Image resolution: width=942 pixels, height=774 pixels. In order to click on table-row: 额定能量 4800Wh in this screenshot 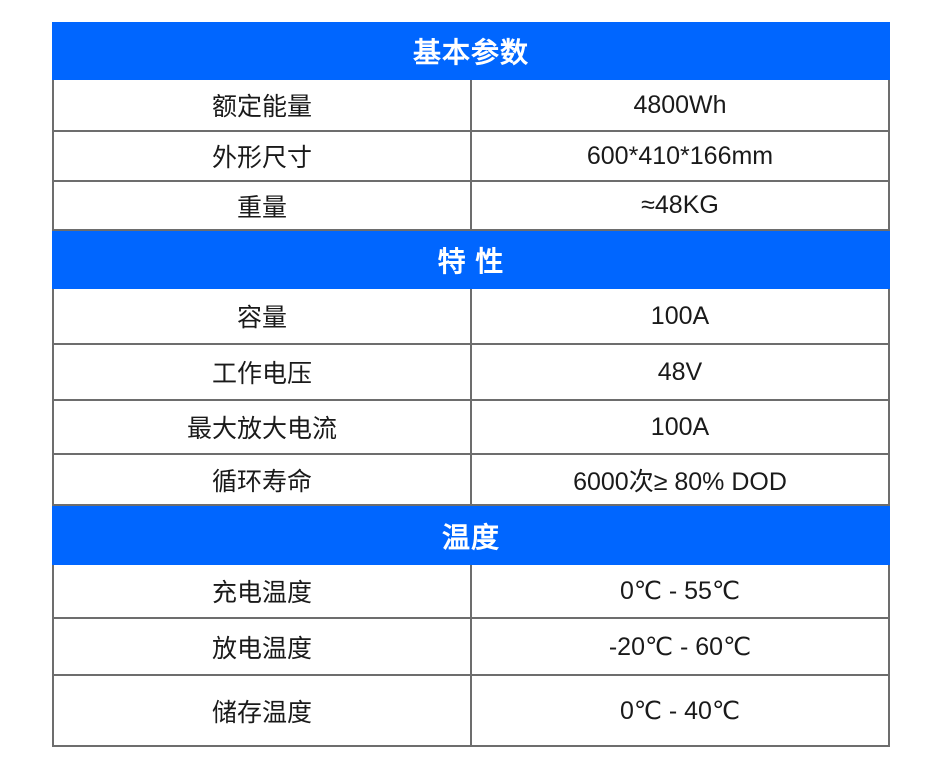, I will do `click(471, 106)`.